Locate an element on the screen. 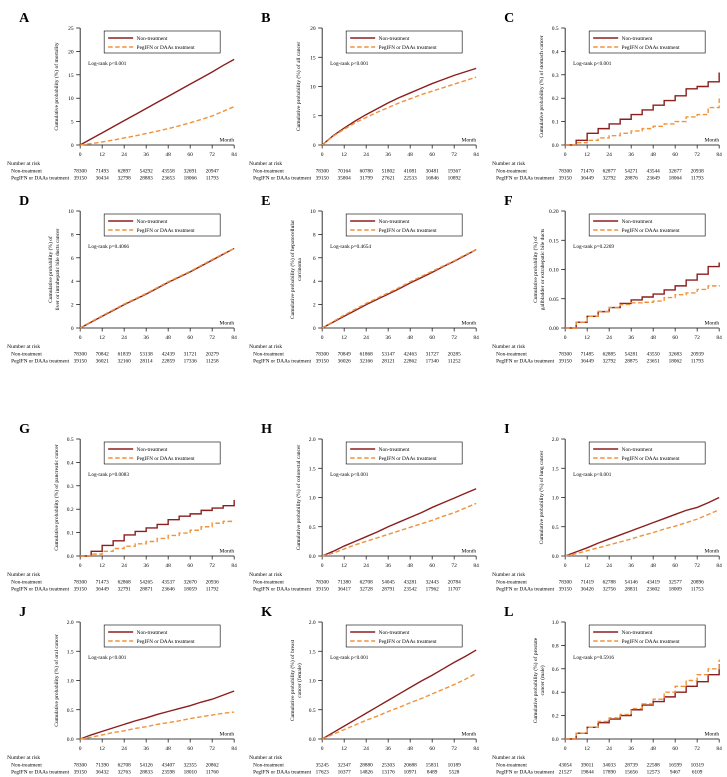 This screenshot has height=777, width=727. risk-count-non-treatment: 43054 is located at coordinates (565, 766).